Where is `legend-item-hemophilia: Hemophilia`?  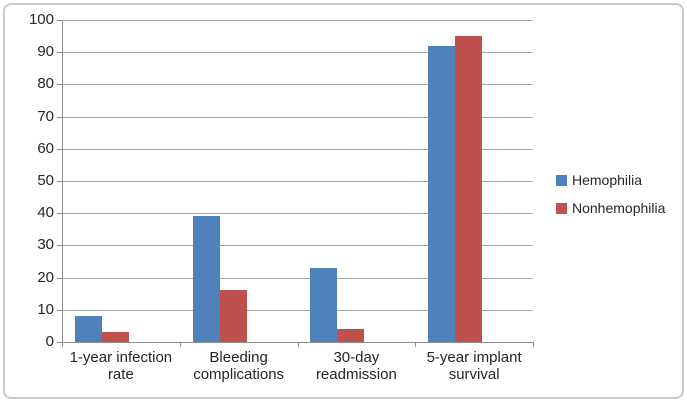
legend-item-hemophilia: Hemophilia is located at coordinates (610, 180).